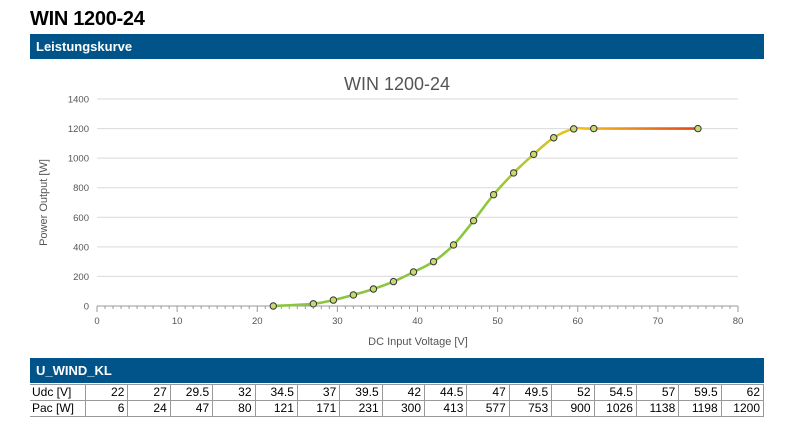 This screenshot has height=436, width=794. I want to click on x-axis-label: DC Input Voltage [V], so click(418, 342).